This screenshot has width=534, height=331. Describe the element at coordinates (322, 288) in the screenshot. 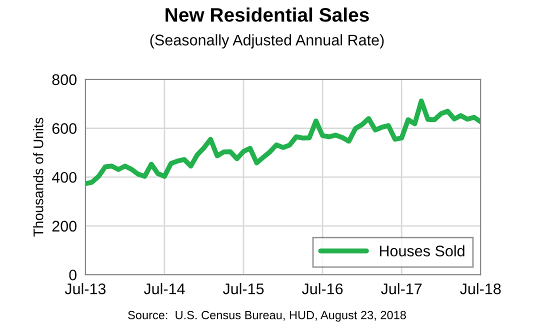

I see `x-tick-label: Jul-16` at that location.